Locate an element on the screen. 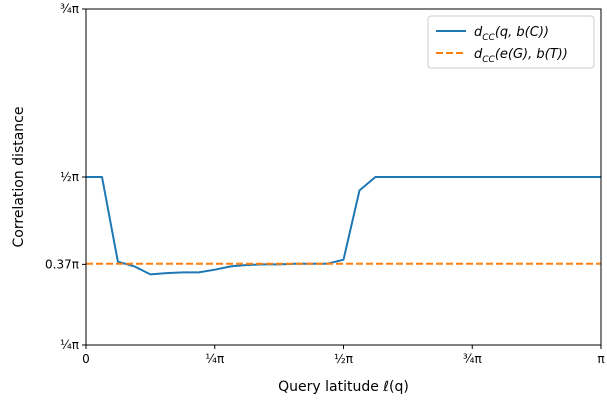  y-tick-label: 0.37π is located at coordinates (62, 264).